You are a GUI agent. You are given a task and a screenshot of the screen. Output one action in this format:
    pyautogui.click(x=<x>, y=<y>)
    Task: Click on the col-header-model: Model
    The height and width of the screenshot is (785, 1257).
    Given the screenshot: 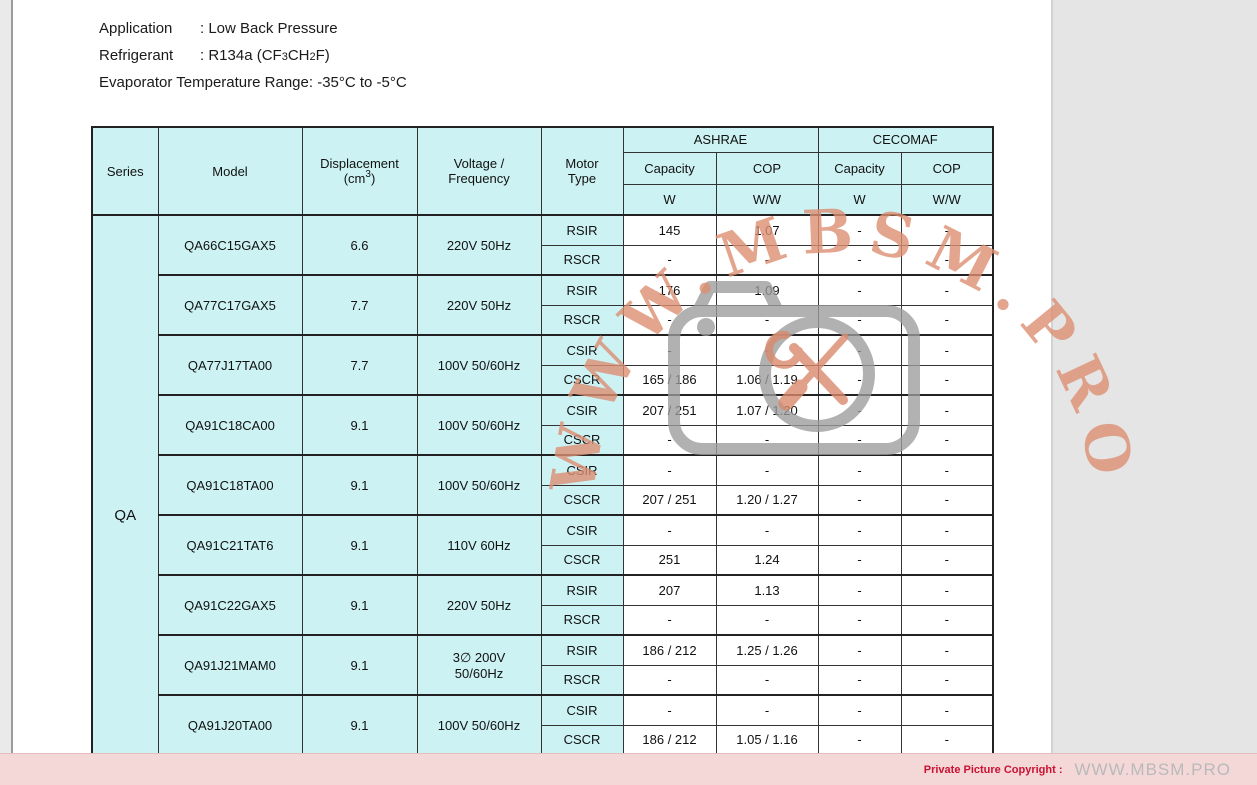 What is the action you would take?
    pyautogui.click(x=230, y=171)
    